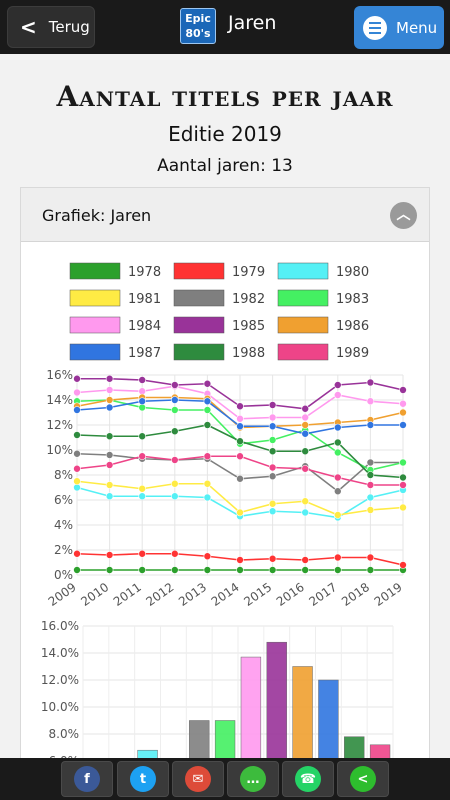  I want to click on line-ytick-label: 12%, so click(59, 425).